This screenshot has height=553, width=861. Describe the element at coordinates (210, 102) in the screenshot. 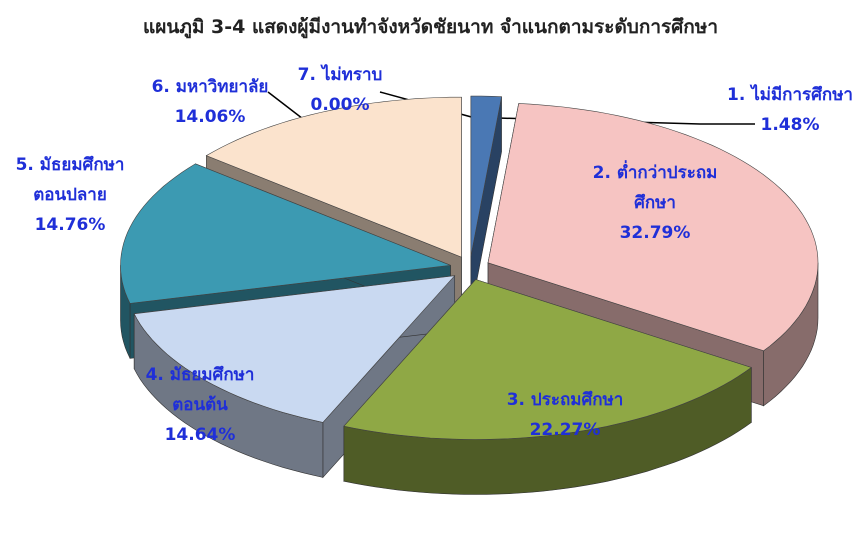

I see `data-label: 6. มหาวิทยาลัย 14.06%` at that location.